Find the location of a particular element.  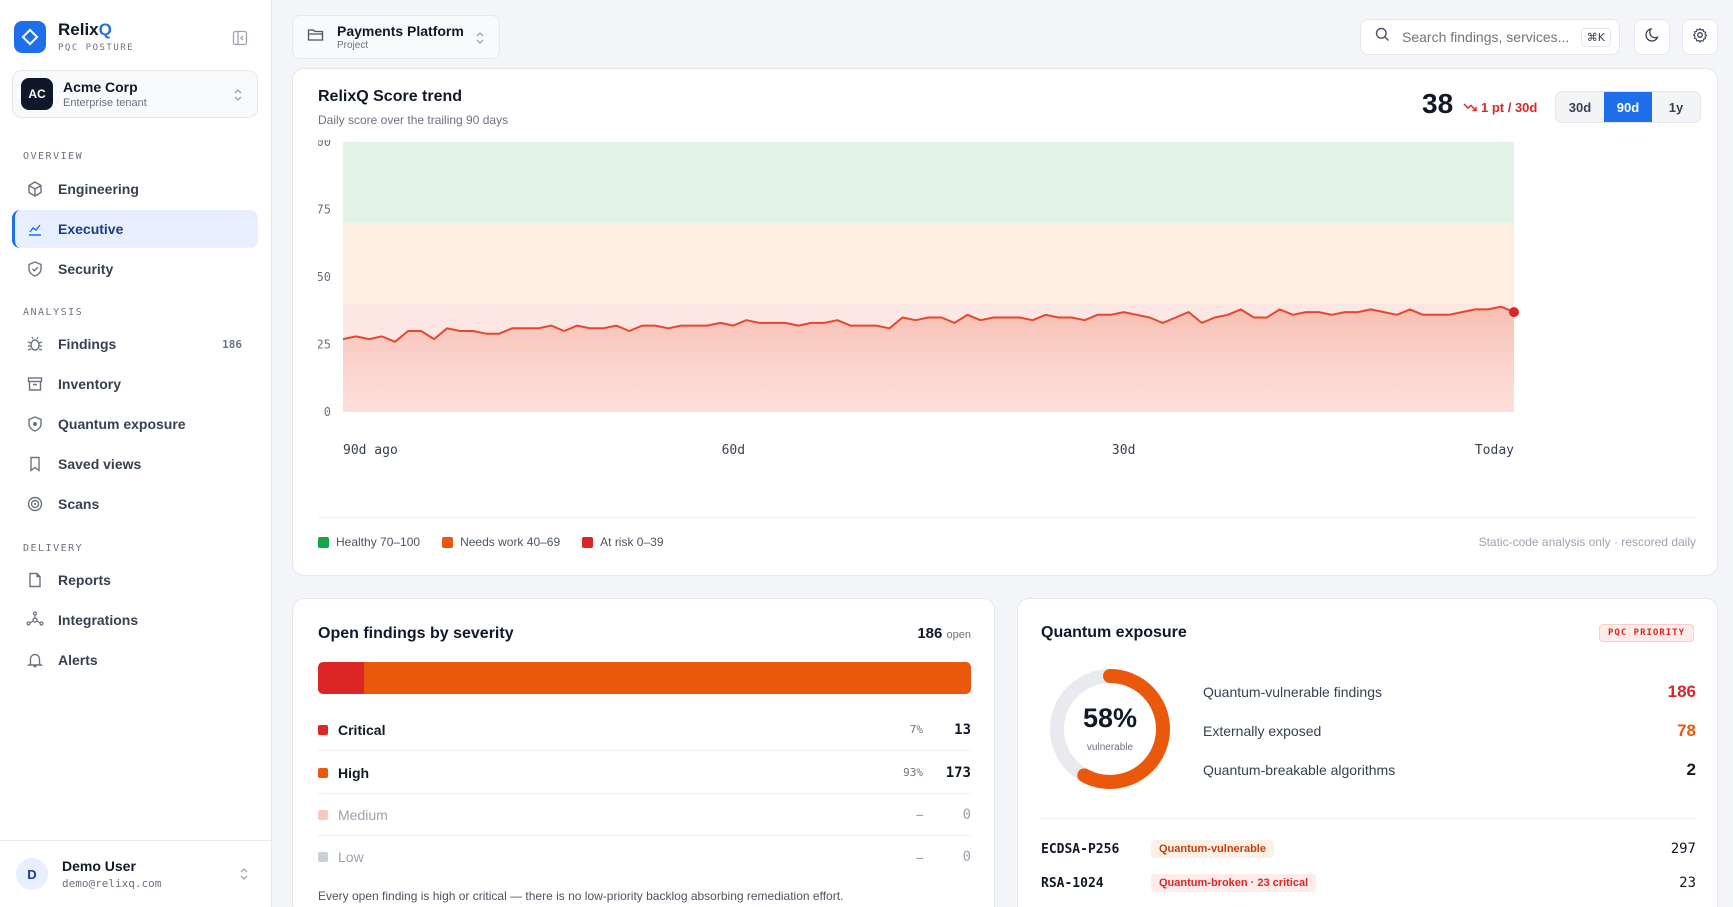

stat-vulnerable-findings: Quantum-vulnerable findings 186 is located at coordinates (1449, 691).